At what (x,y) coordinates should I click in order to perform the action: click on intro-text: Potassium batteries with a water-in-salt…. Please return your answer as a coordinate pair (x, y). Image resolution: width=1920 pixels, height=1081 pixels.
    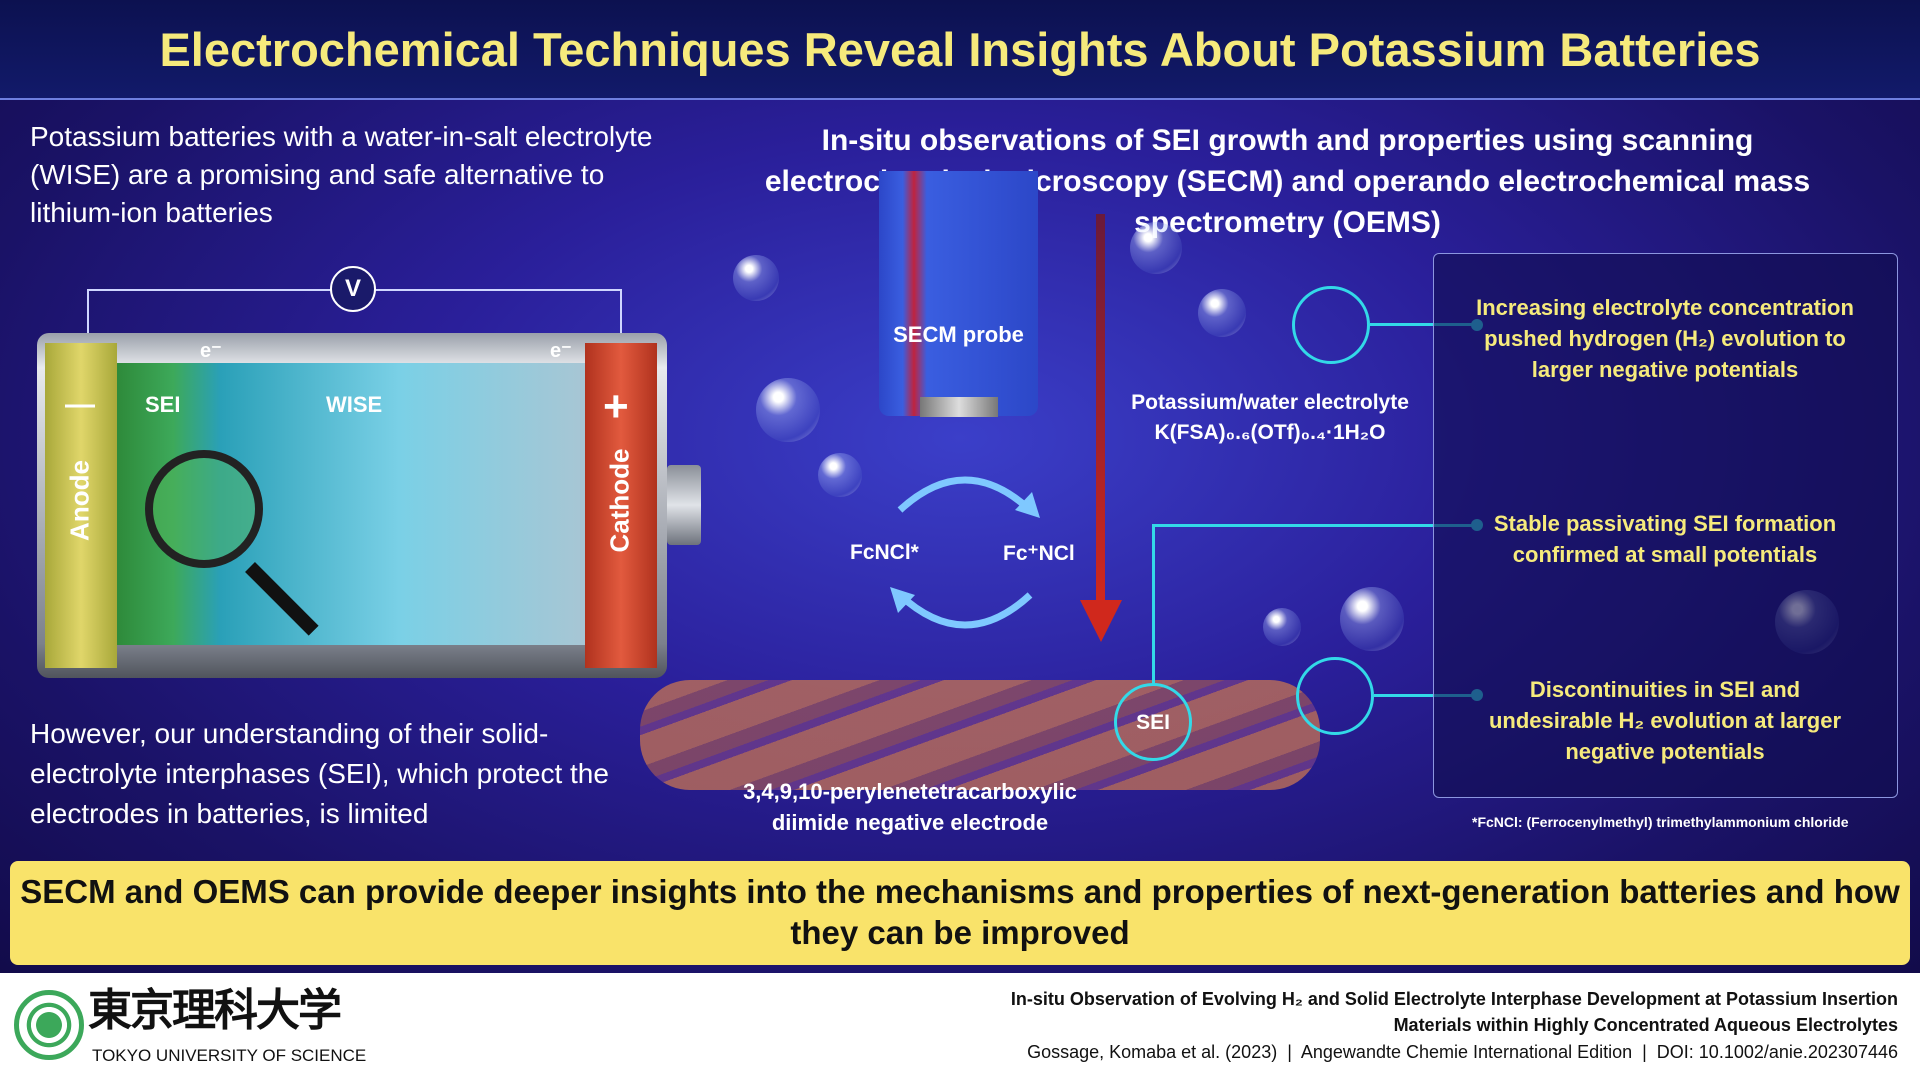
    Looking at the image, I should click on (341, 174).